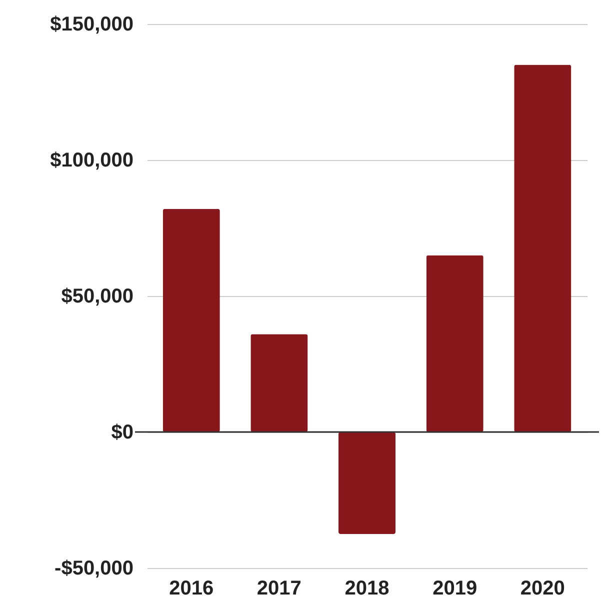  I want to click on x-tick-label: 2016, so click(191, 589).